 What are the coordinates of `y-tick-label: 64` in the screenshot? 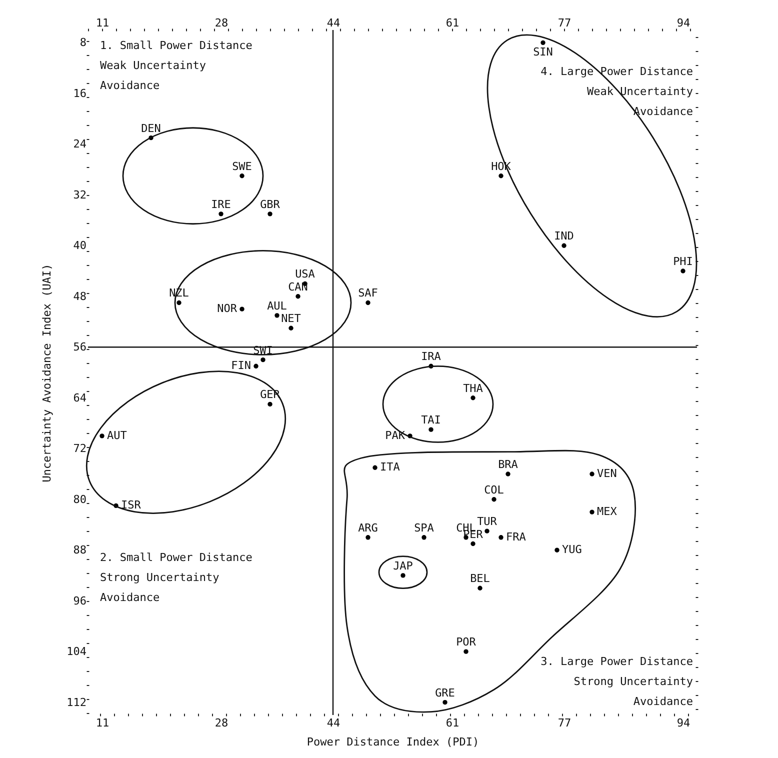 It's located at (80, 397).